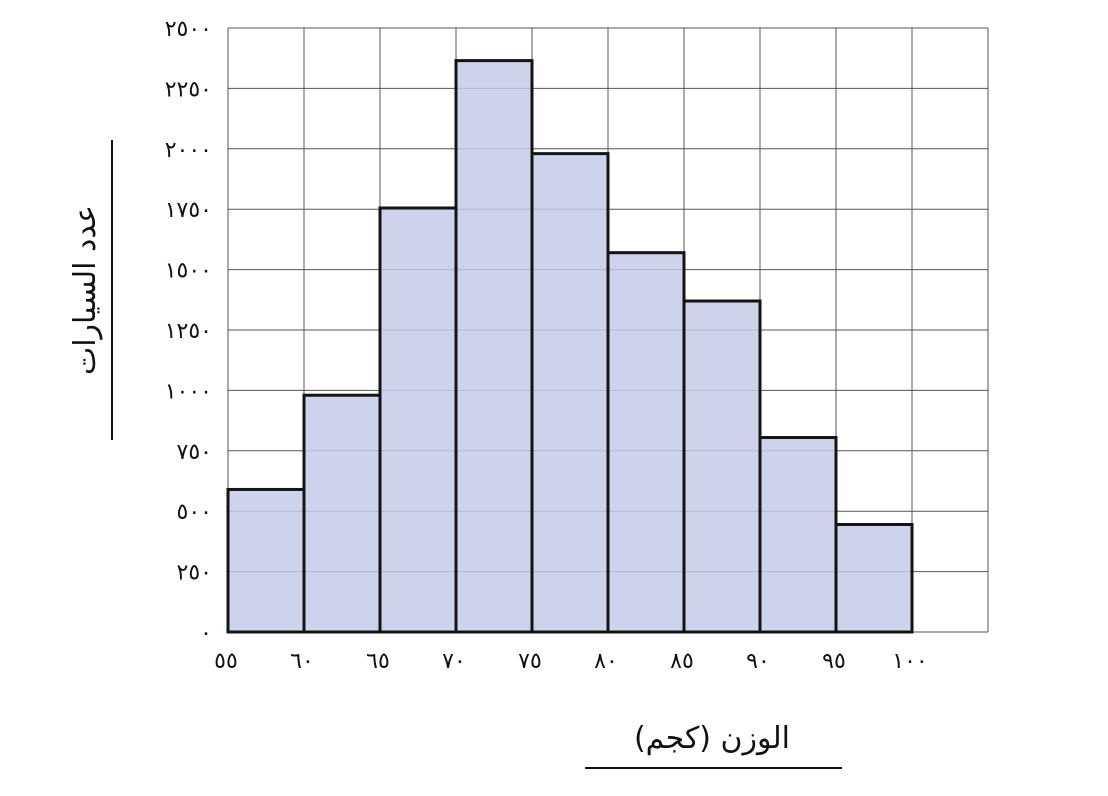 The image size is (1108, 796). I want to click on x-tick-label: ٩٥, so click(834, 661).